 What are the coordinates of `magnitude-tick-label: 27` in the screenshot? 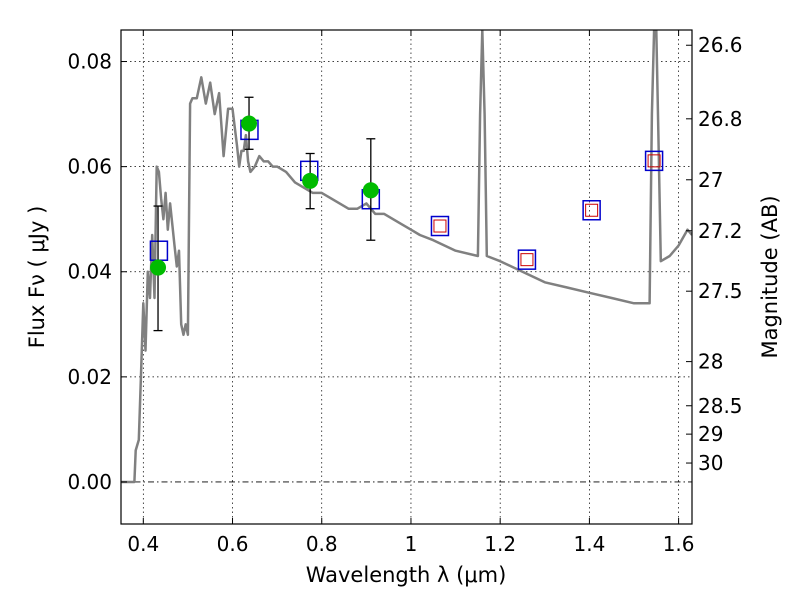 It's located at (710, 180).